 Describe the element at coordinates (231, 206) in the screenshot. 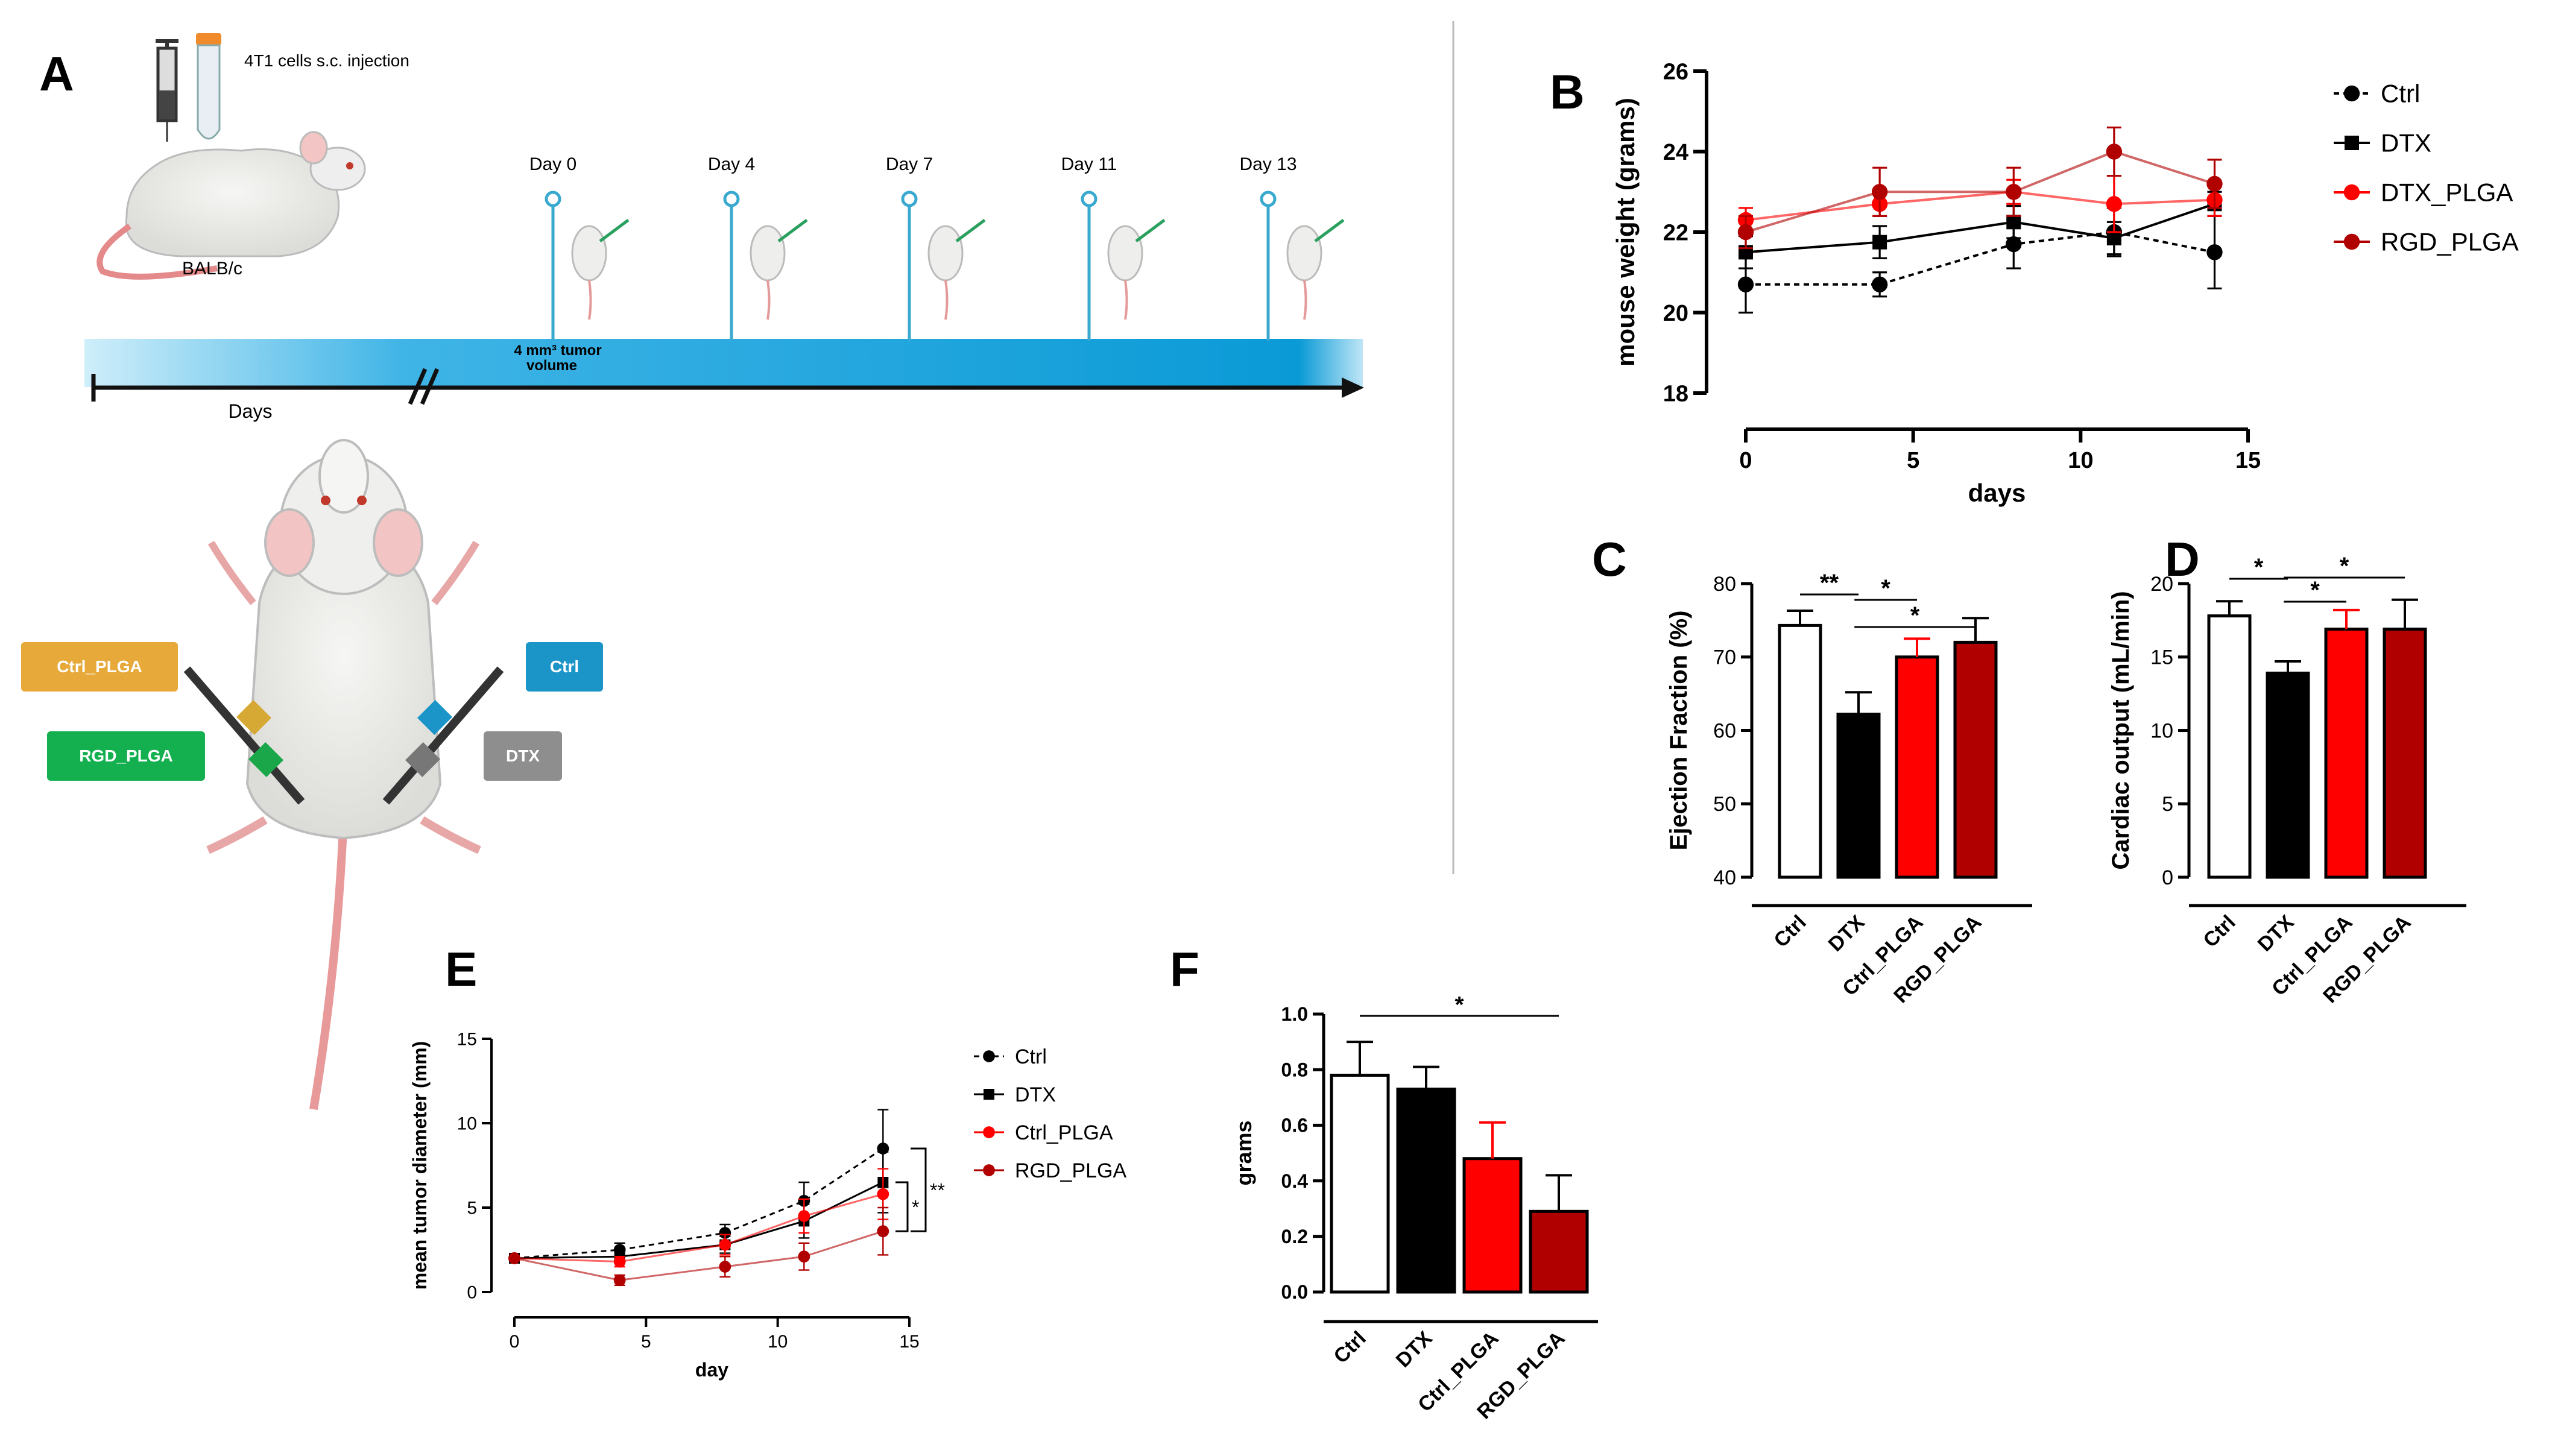

I see `mouse-icon` at that location.